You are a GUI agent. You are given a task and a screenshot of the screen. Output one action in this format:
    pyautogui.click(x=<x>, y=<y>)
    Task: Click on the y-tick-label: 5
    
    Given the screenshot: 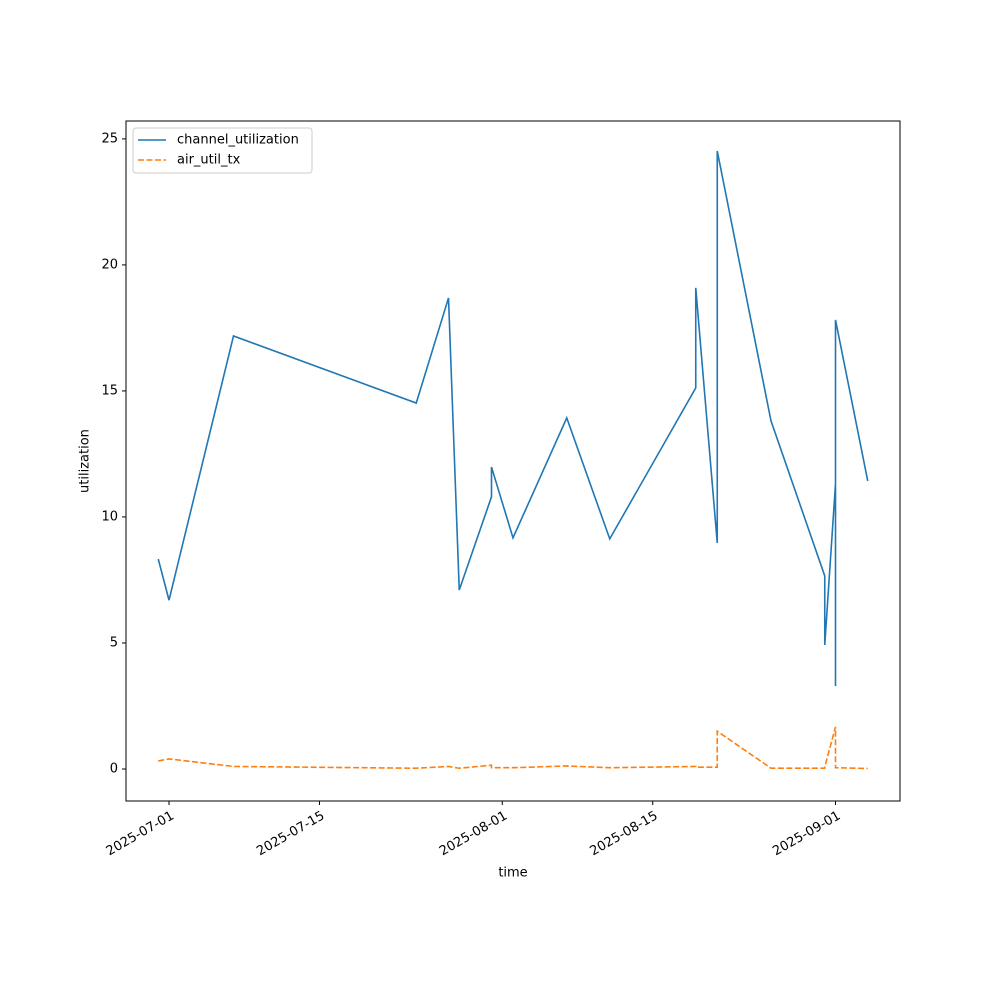 What is the action you would take?
    pyautogui.click(x=114, y=642)
    